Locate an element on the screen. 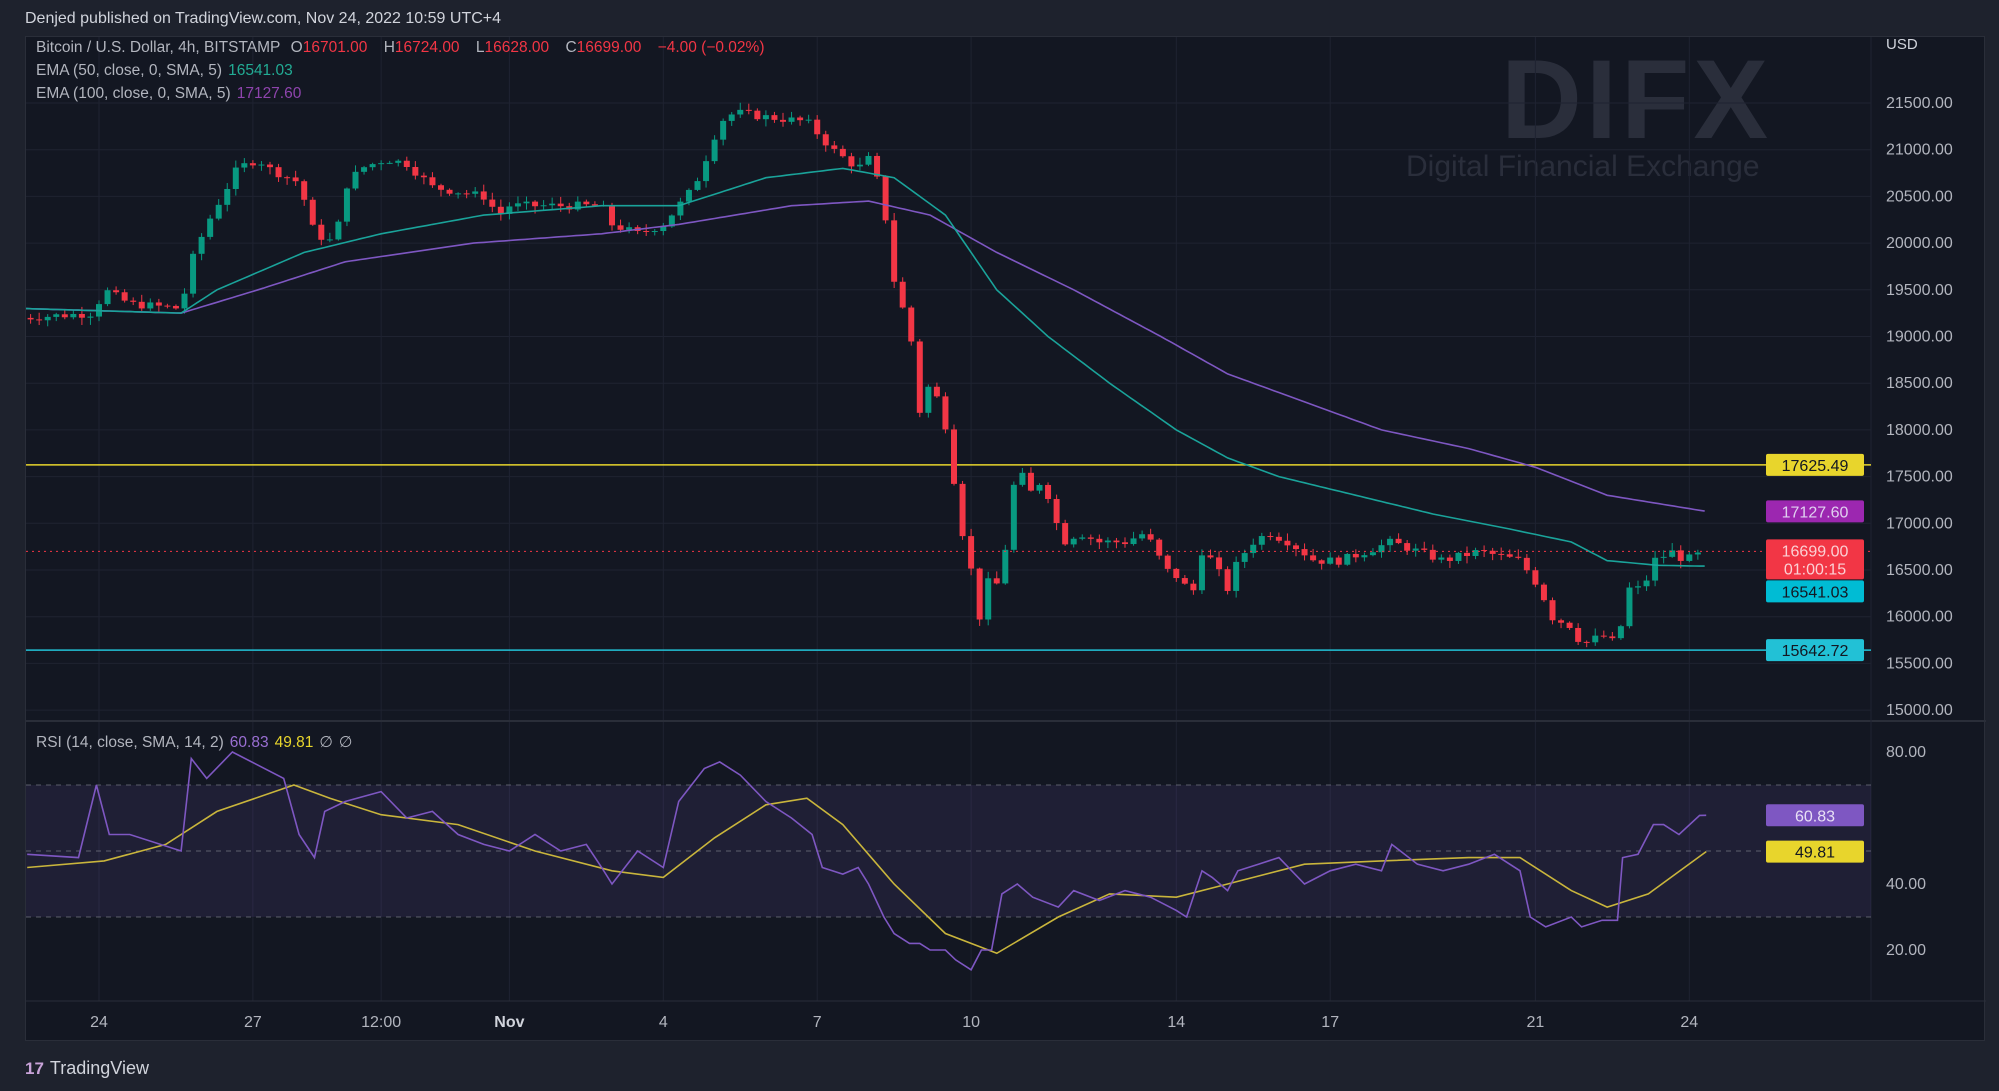 This screenshot has height=1091, width=1999. tradingview-logo: 17 TradingView is located at coordinates (87, 1068).